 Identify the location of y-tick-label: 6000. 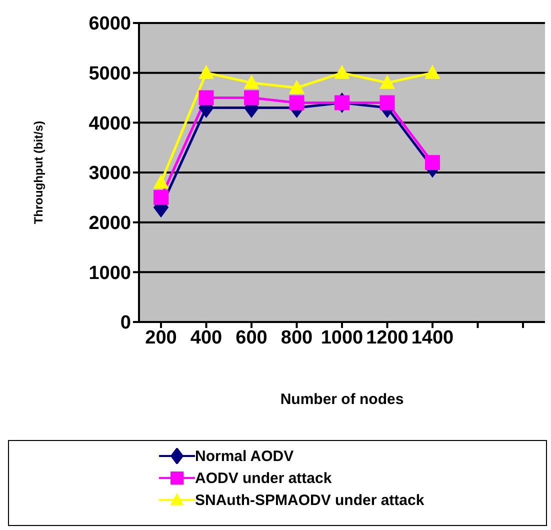
(109, 24).